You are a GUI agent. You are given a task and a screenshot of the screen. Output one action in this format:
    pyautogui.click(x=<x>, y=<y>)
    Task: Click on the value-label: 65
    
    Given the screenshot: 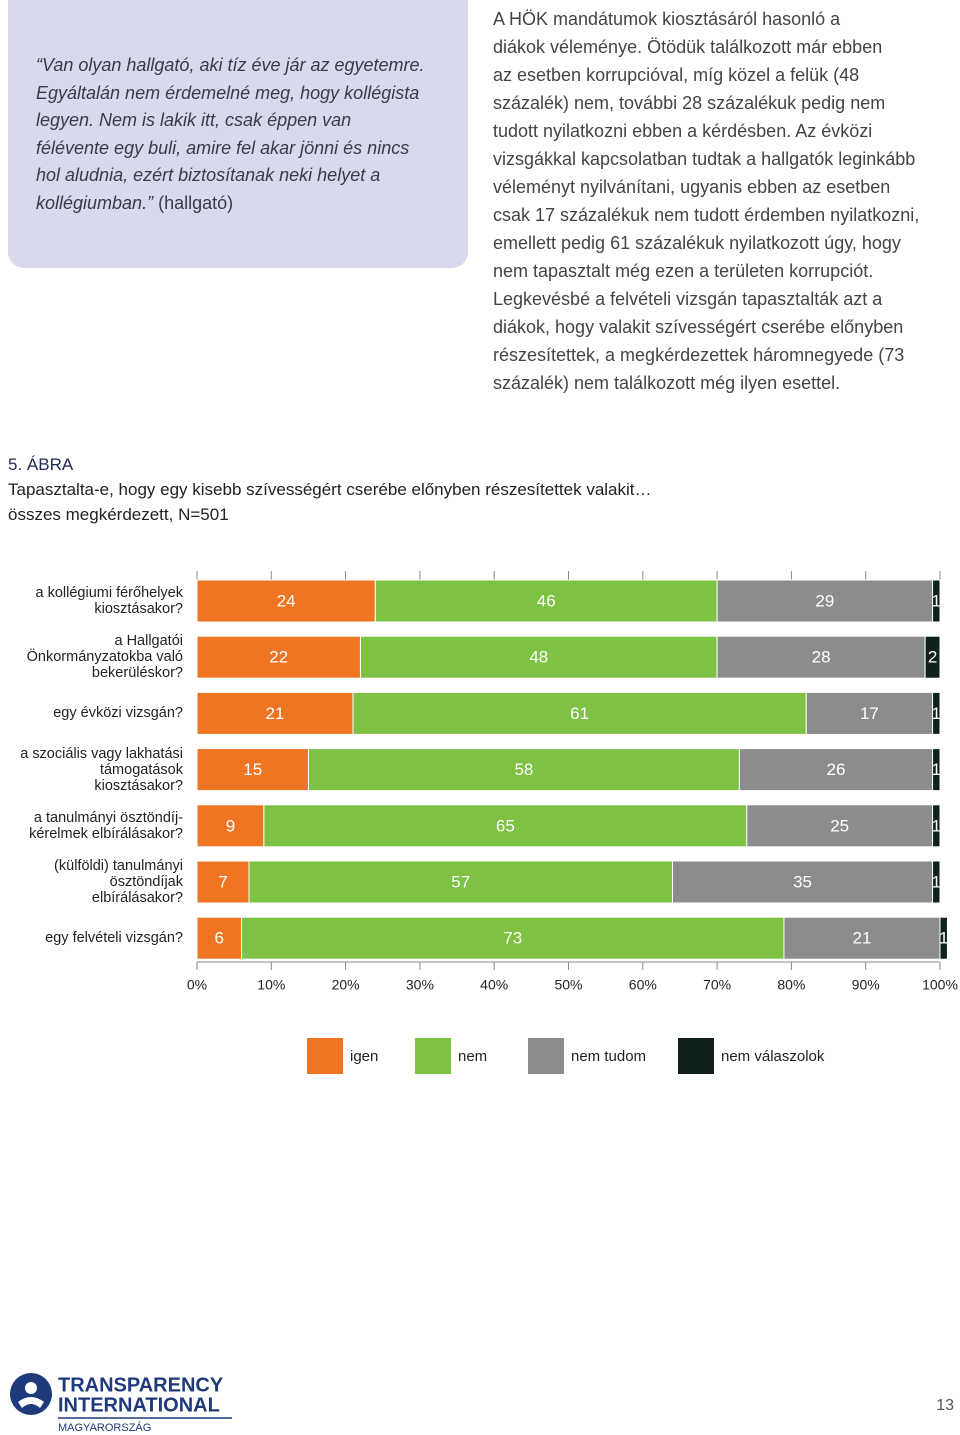 What is the action you would take?
    pyautogui.click(x=505, y=825)
    